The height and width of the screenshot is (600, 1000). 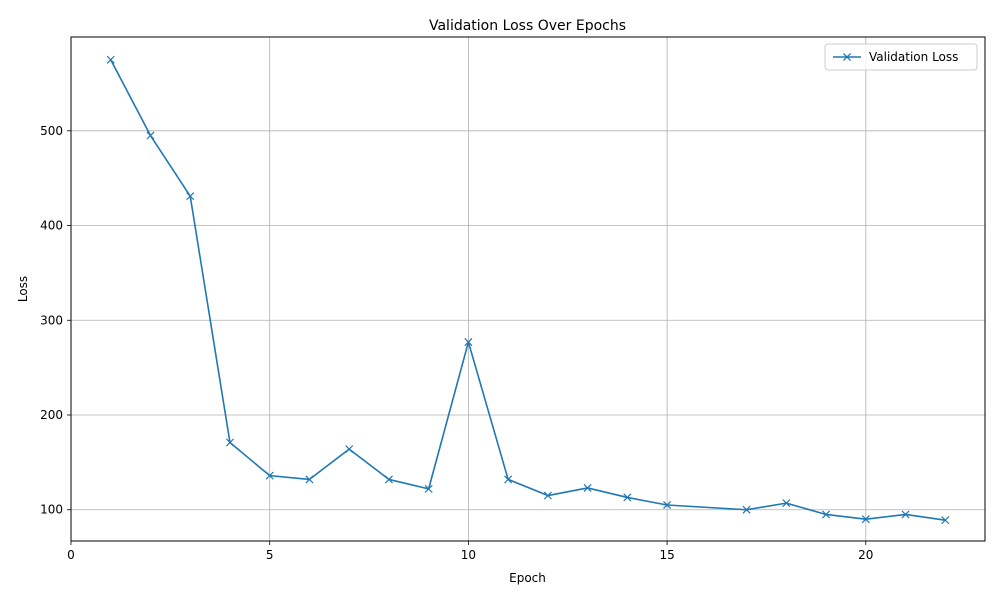 What do you see at coordinates (865, 555) in the screenshot?
I see `x-tick-label: 20` at bounding box center [865, 555].